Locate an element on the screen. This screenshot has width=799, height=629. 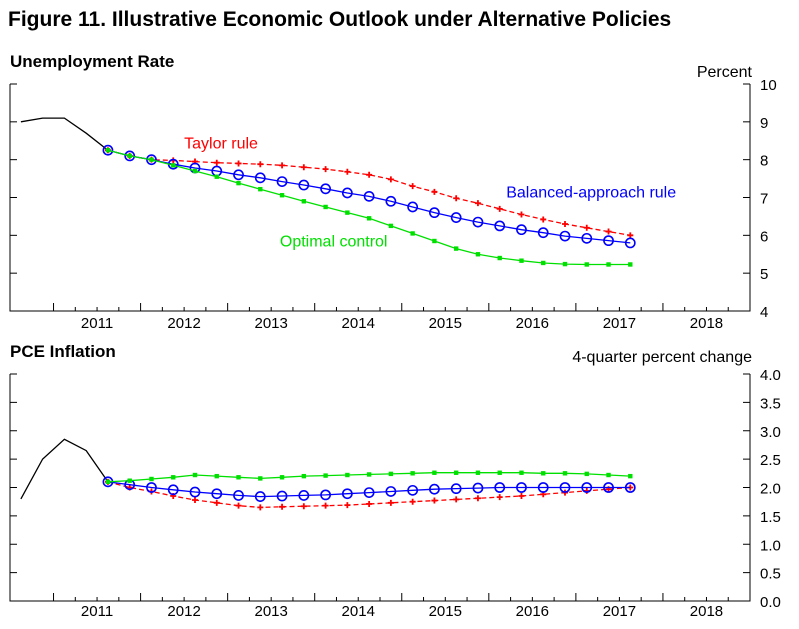
series-line-balanced is located at coordinates (369, 489).